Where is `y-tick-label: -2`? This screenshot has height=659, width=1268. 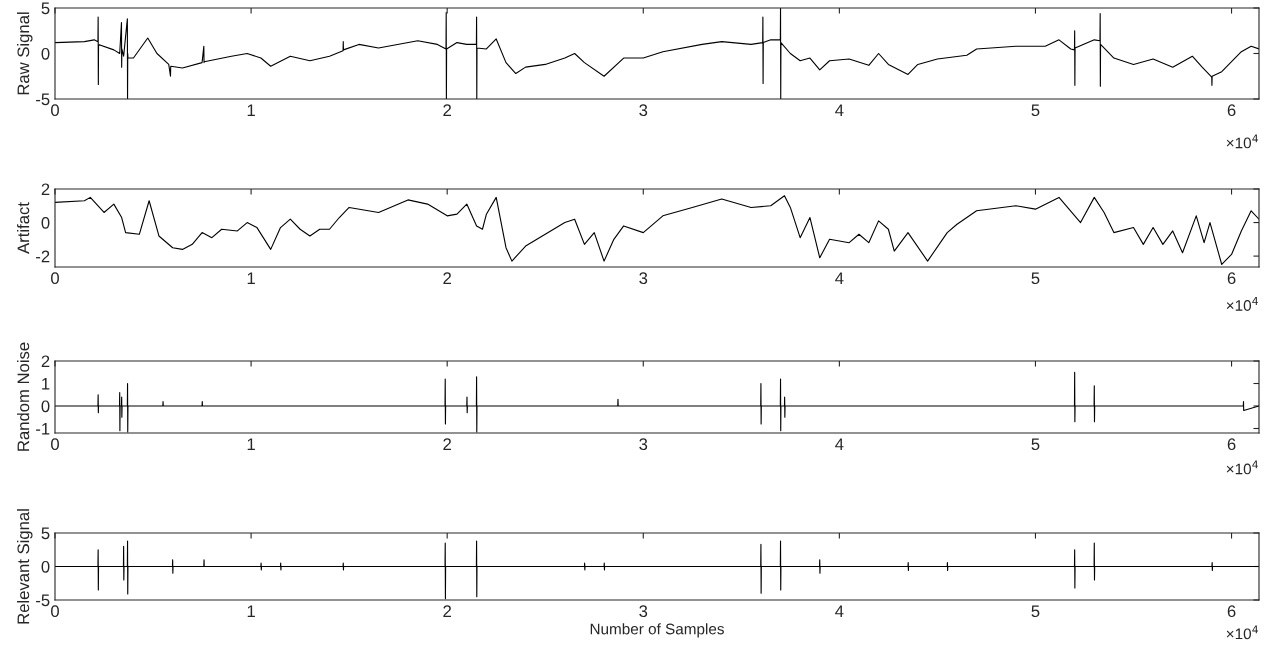
y-tick-label: -2 is located at coordinates (43, 256).